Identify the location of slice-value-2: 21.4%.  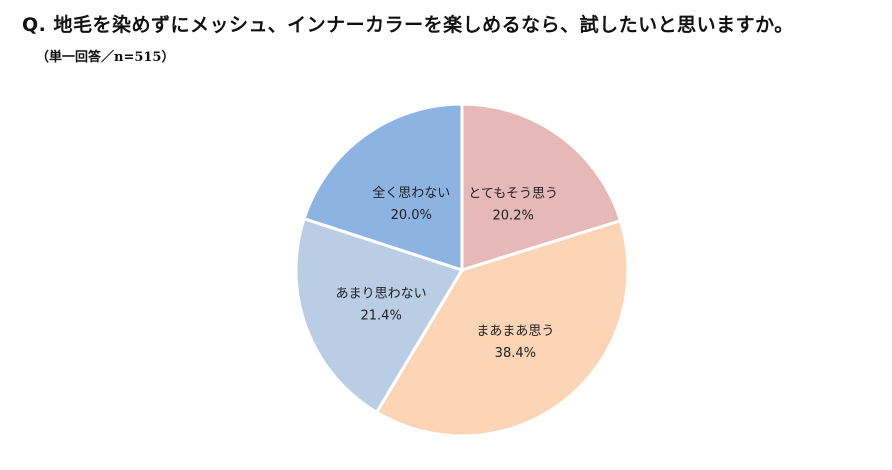
(381, 315).